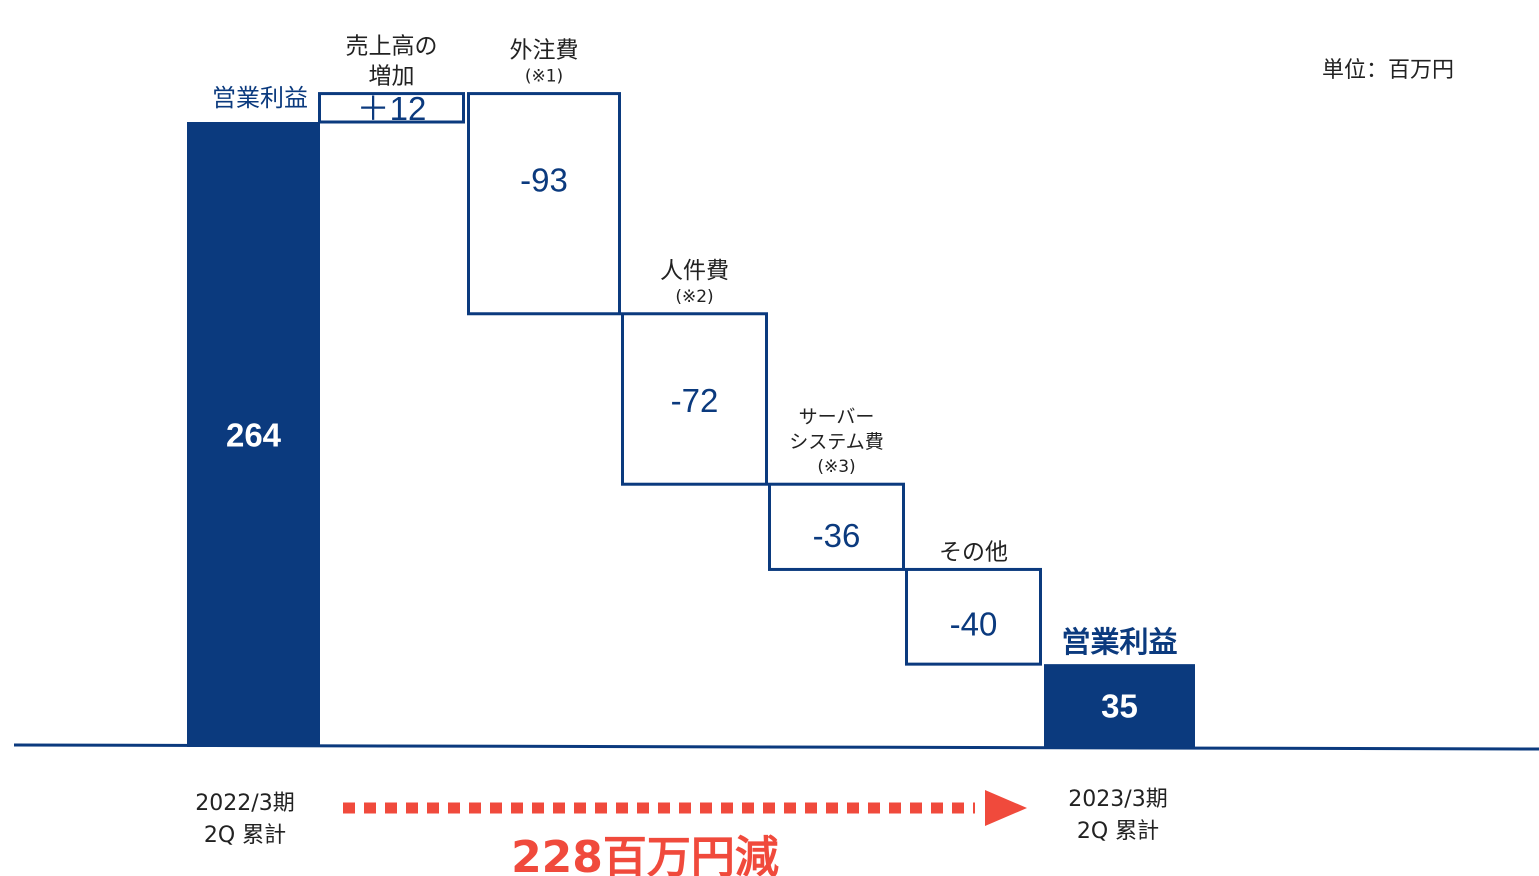 This screenshot has width=1539, height=876. I want to click on bar-category-label-2-line-0: 外注費, so click(544, 51).